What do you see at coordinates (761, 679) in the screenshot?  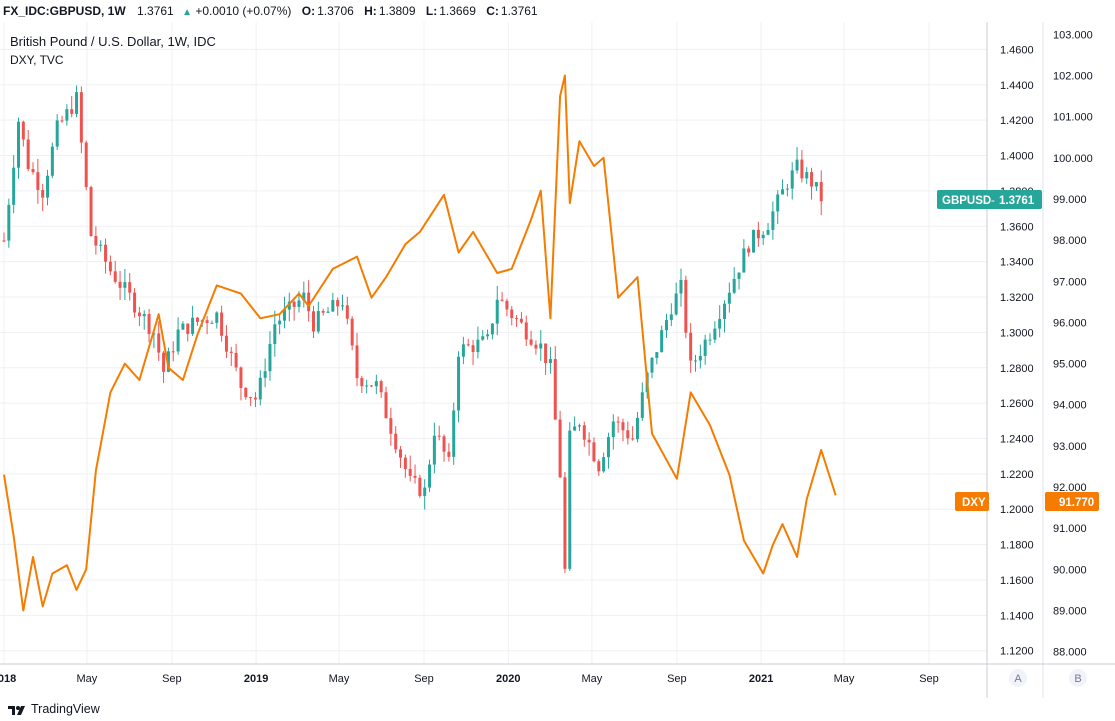 I see `time-tick-label: 2021` at bounding box center [761, 679].